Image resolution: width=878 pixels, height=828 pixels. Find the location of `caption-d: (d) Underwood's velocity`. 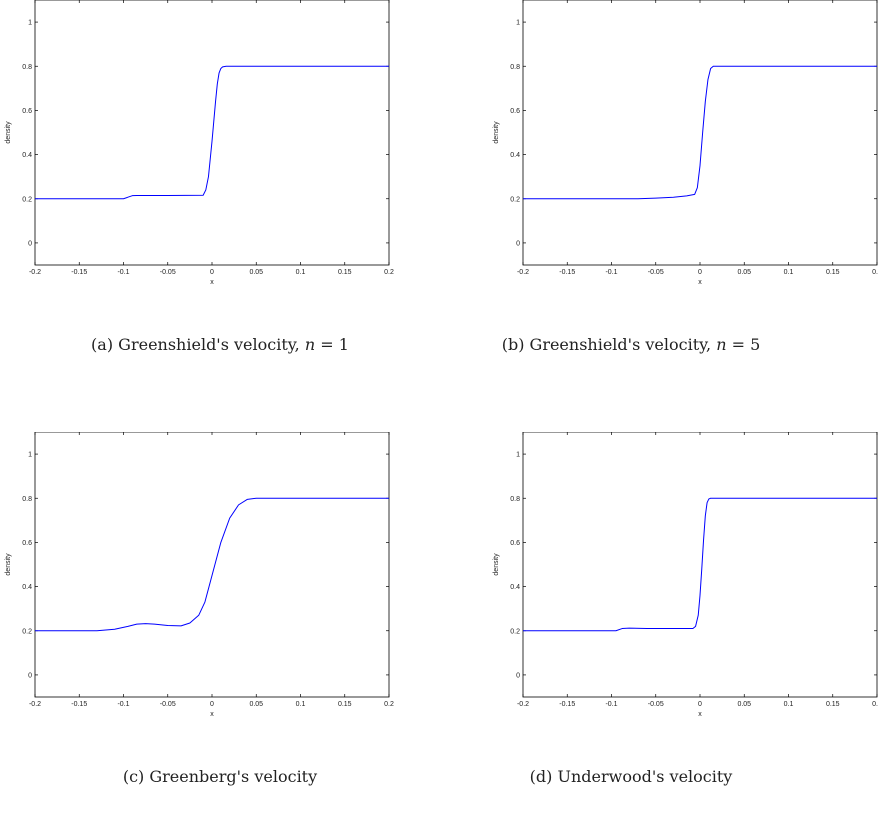

caption-d: (d) Underwood's velocity is located at coordinates (631, 776).